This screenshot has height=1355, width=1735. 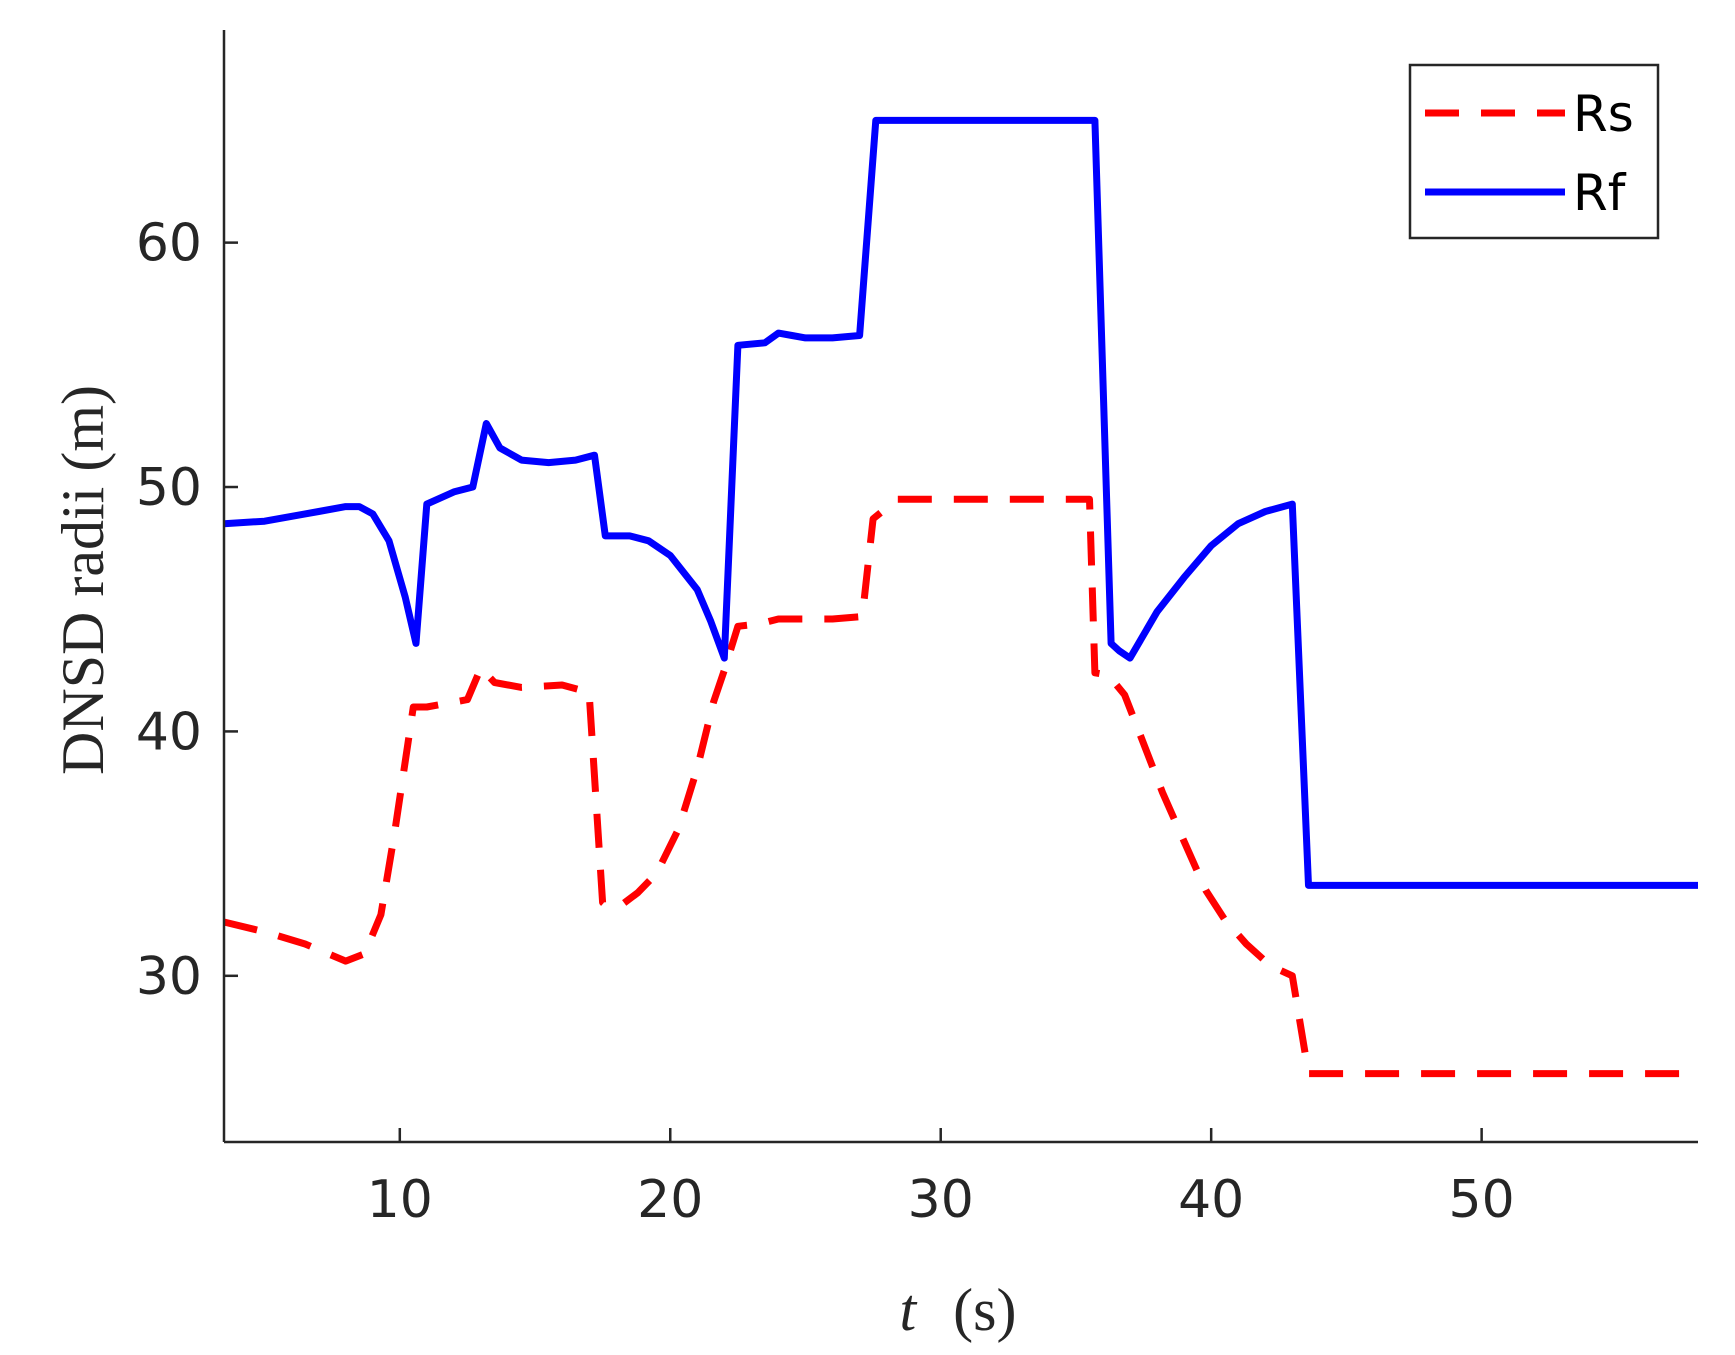 I want to click on x-axis-variable: t, so click(x=909, y=1310).